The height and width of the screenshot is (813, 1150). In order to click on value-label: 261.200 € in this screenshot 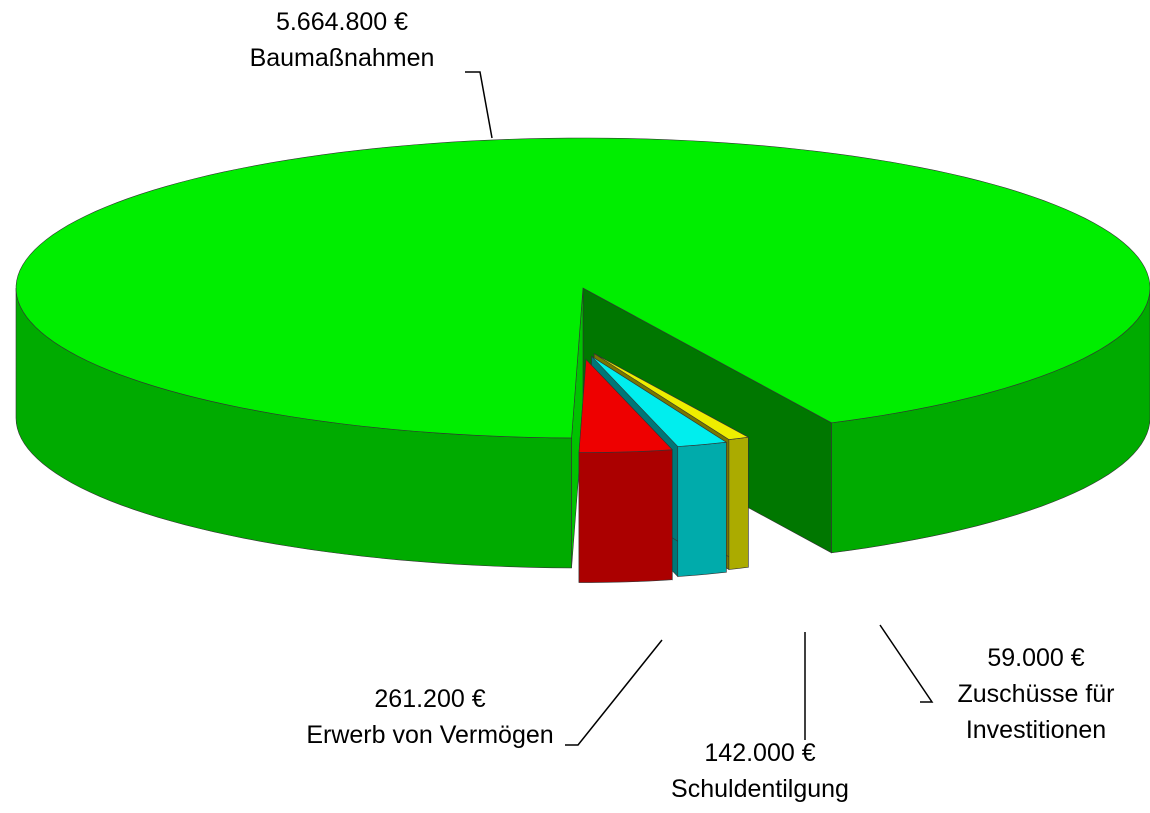, I will do `click(430, 699)`.